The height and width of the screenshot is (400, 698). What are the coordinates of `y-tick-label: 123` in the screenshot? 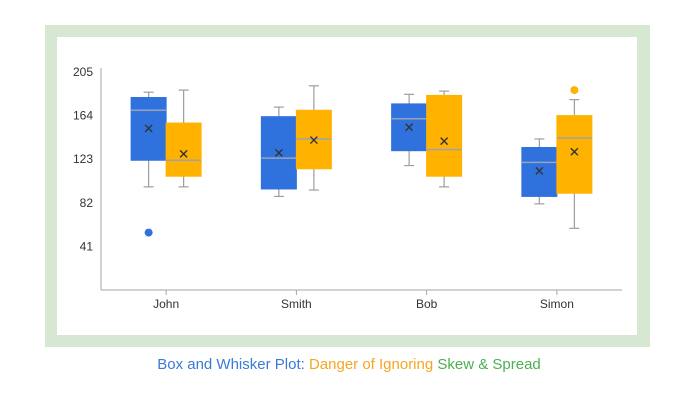 It's located at (83, 159).